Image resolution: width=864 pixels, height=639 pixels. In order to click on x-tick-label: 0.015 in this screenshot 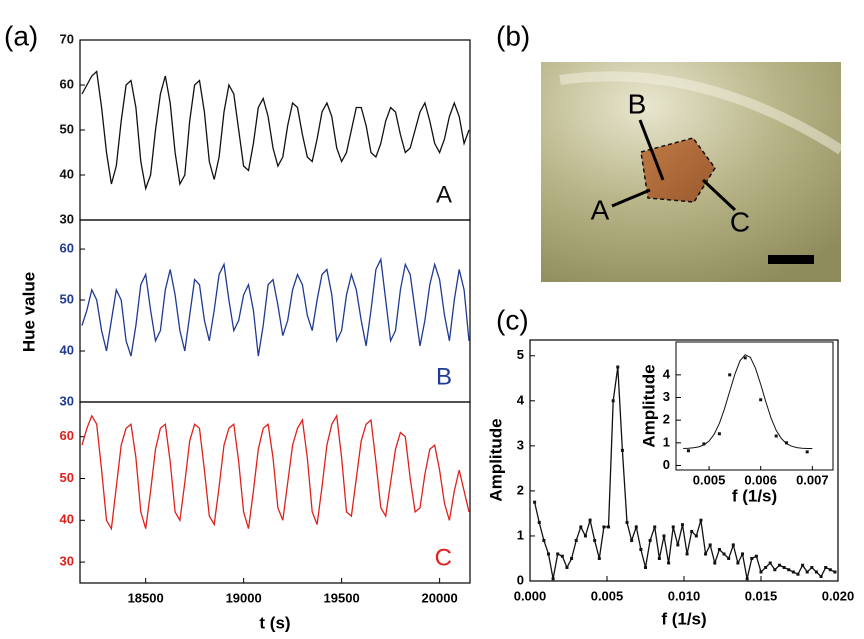, I will do `click(761, 595)`.